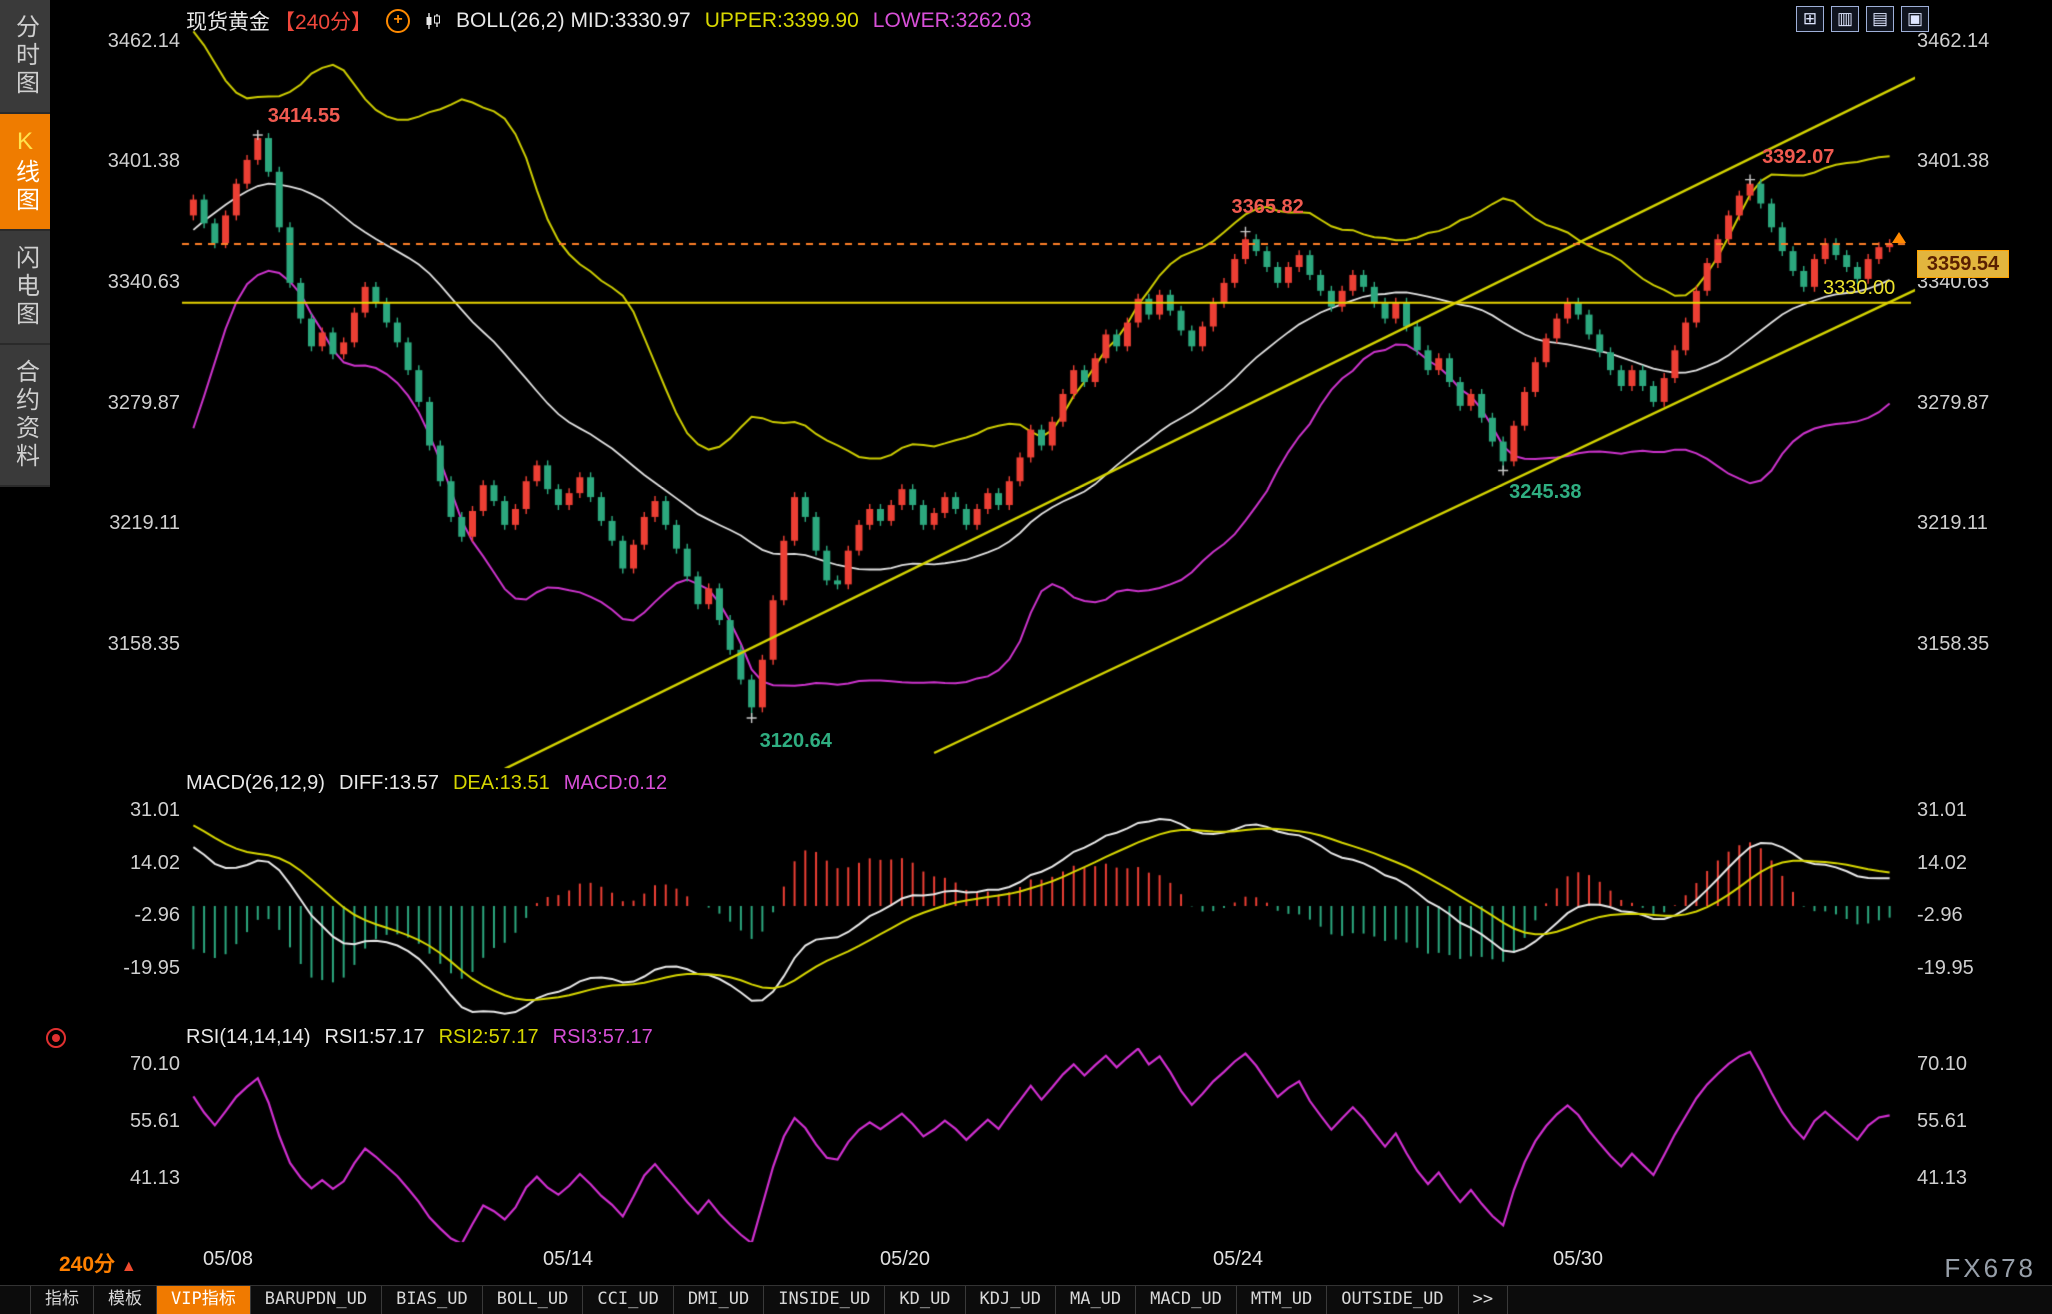 Image resolution: width=2052 pixels, height=1314 pixels. What do you see at coordinates (204, 1300) in the screenshot?
I see `toolbar-item-2: VIP指标` at bounding box center [204, 1300].